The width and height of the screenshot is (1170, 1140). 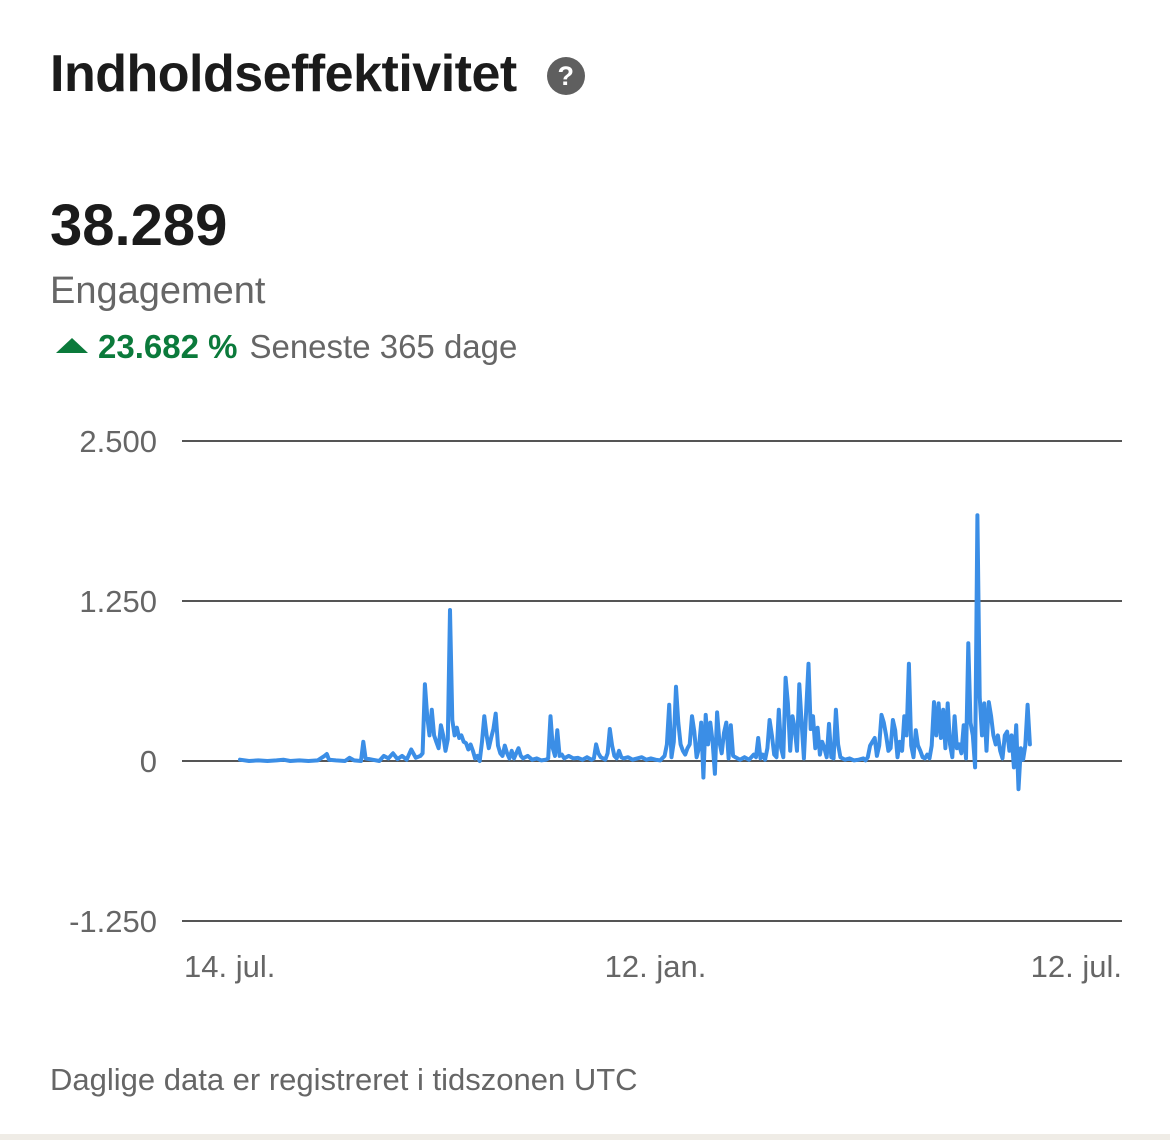 I want to click on page-title: Indholdseffektivitet, so click(x=283, y=74).